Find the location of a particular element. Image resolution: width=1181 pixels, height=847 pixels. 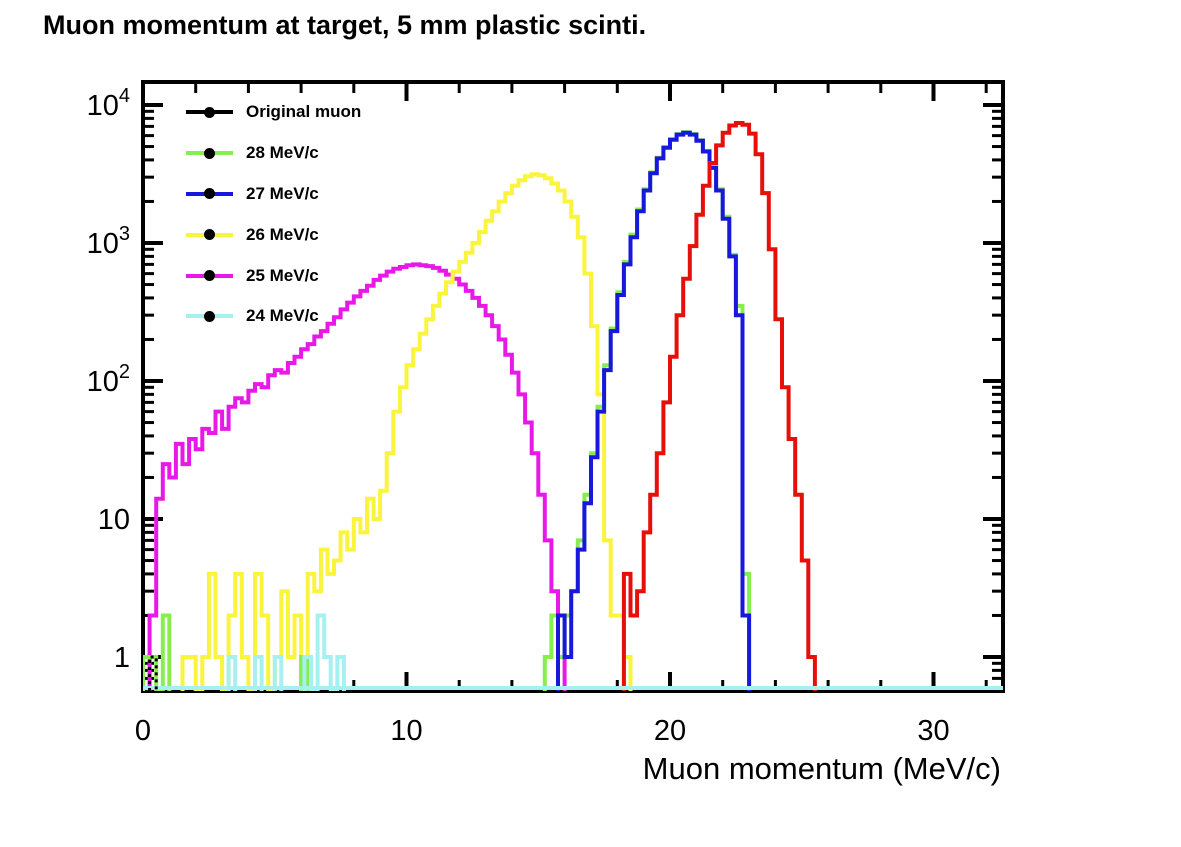

x-axis-title: Muon momentum (MeV/c) is located at coordinates (822, 768).